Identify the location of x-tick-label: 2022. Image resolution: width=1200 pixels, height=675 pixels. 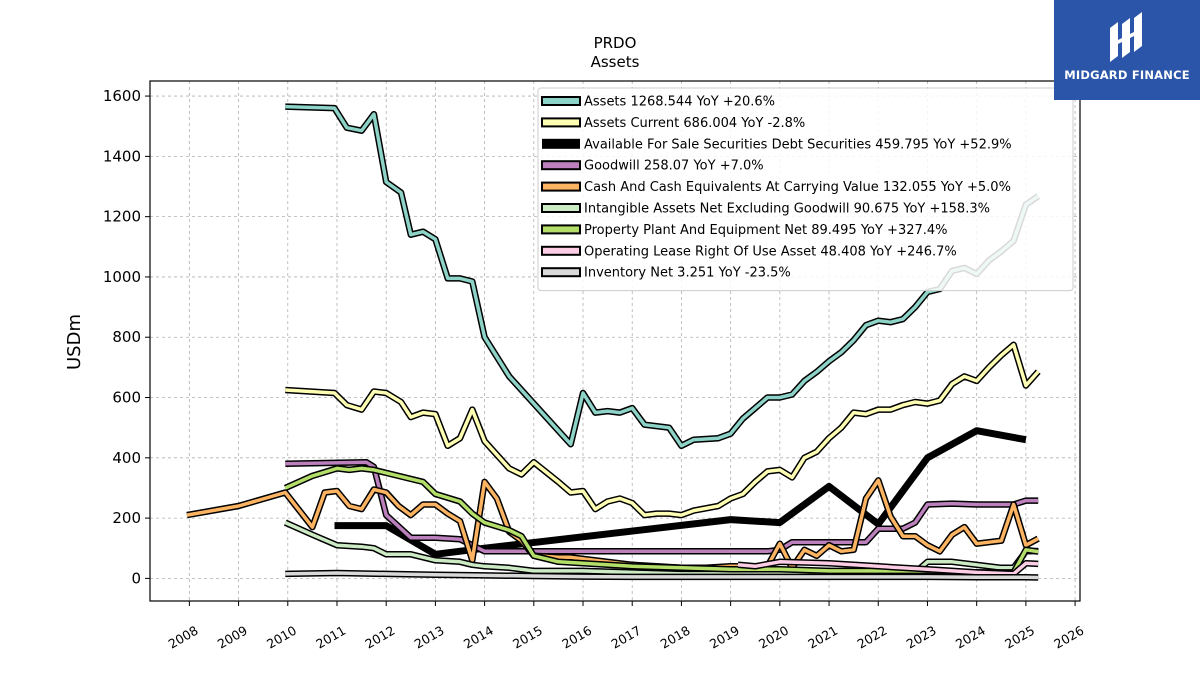
(871, 637).